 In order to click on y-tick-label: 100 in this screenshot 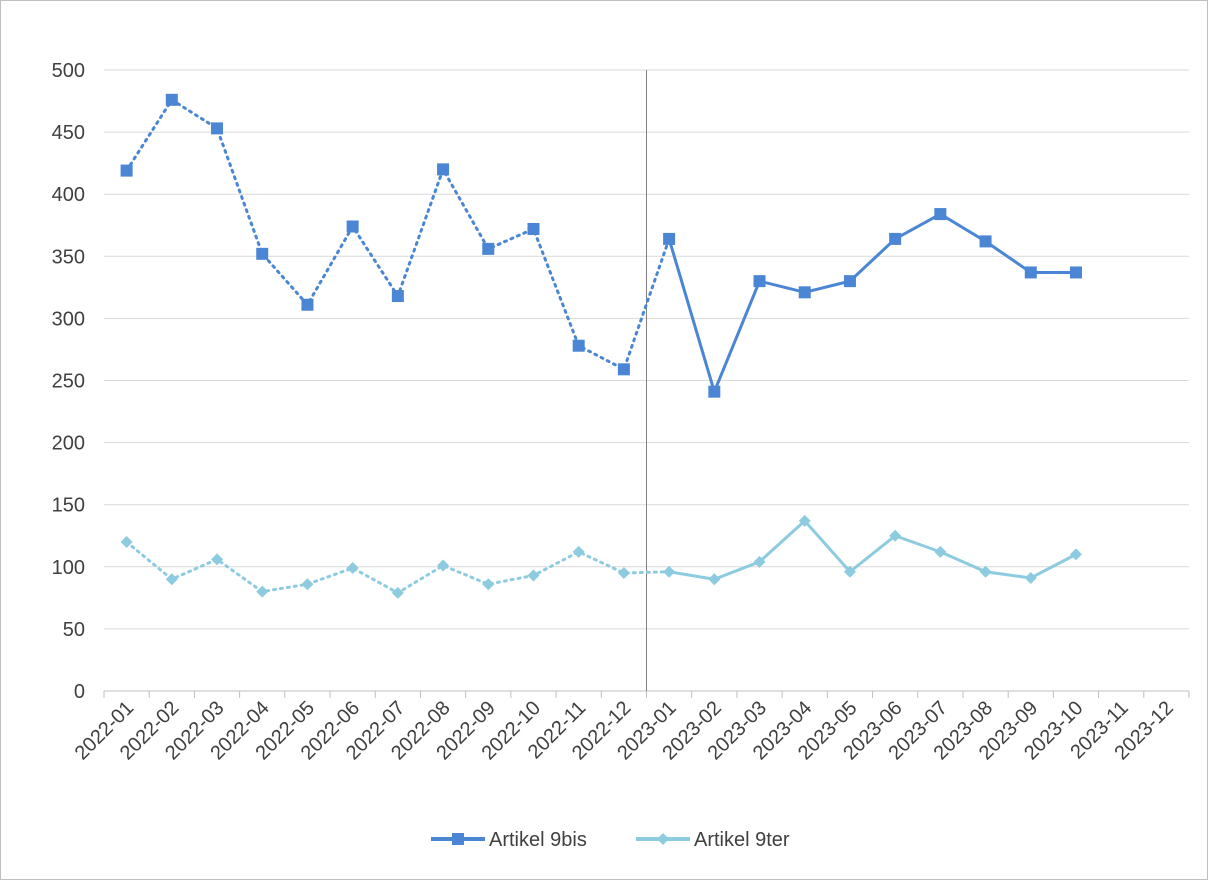, I will do `click(68, 568)`.